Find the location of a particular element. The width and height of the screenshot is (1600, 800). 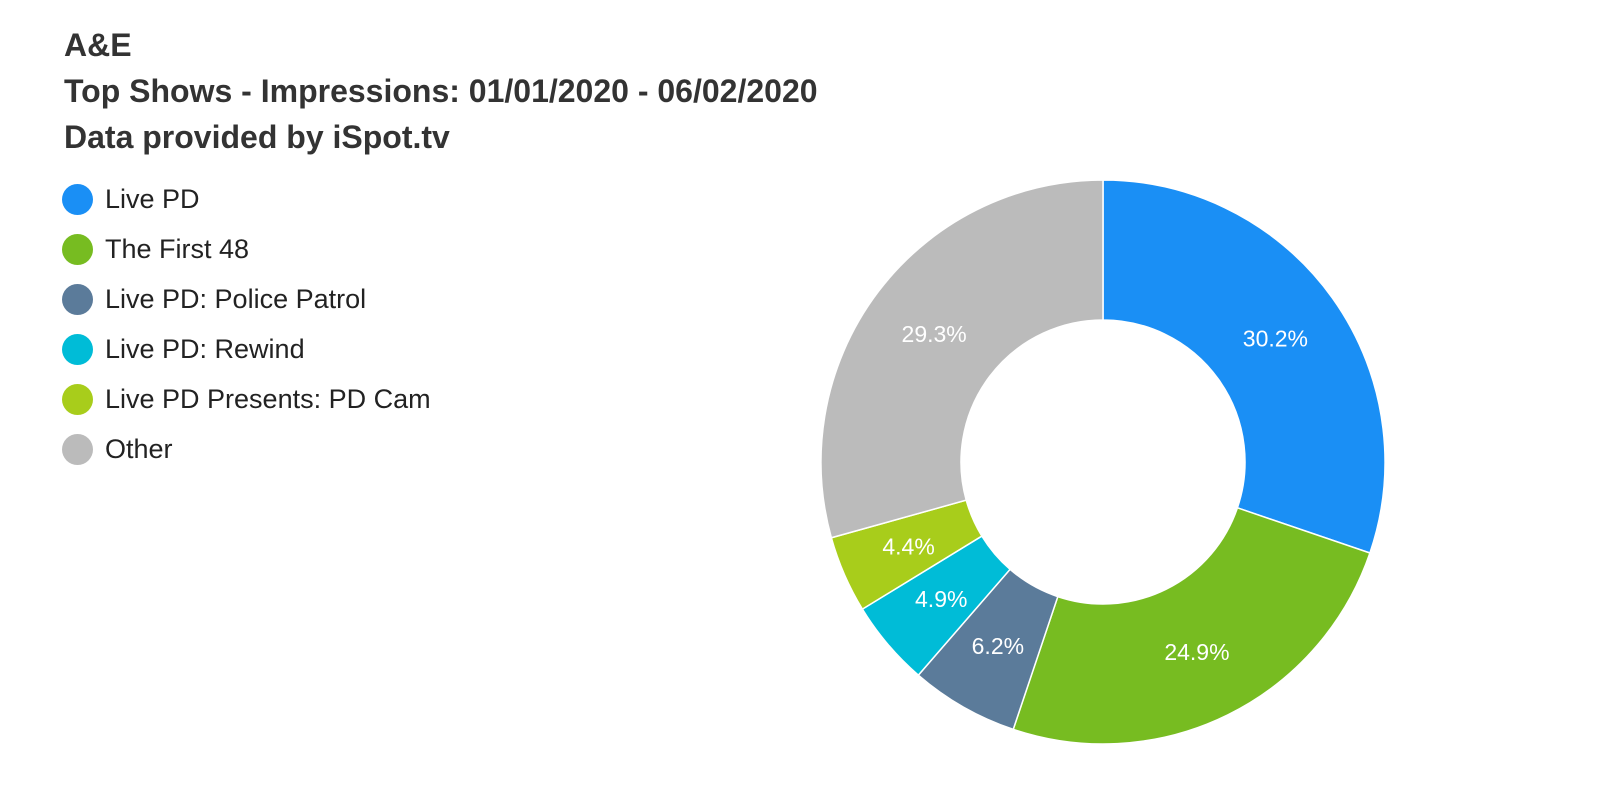

legend-item-live-pd-presents-pd-cam: Live PD Presents: PD Cam is located at coordinates (246, 399).